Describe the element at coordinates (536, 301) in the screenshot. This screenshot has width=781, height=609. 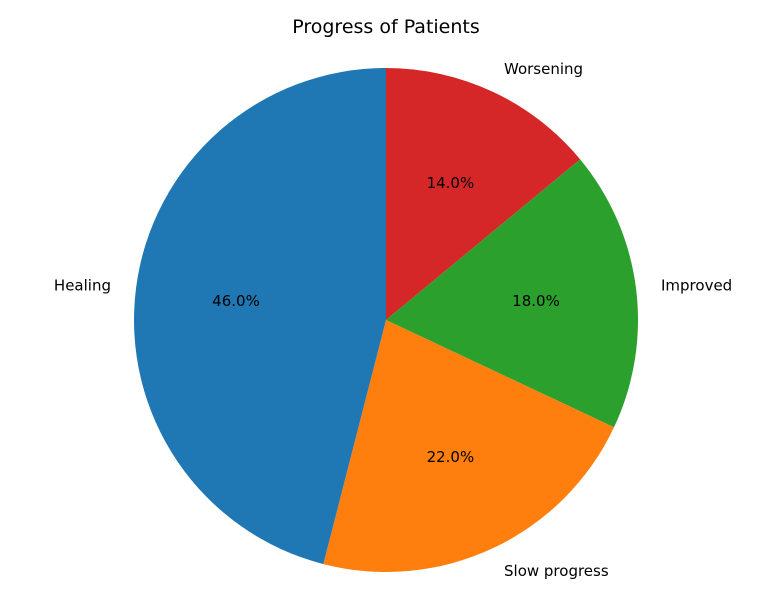
I see `pct-label-improved: 18.0%` at that location.